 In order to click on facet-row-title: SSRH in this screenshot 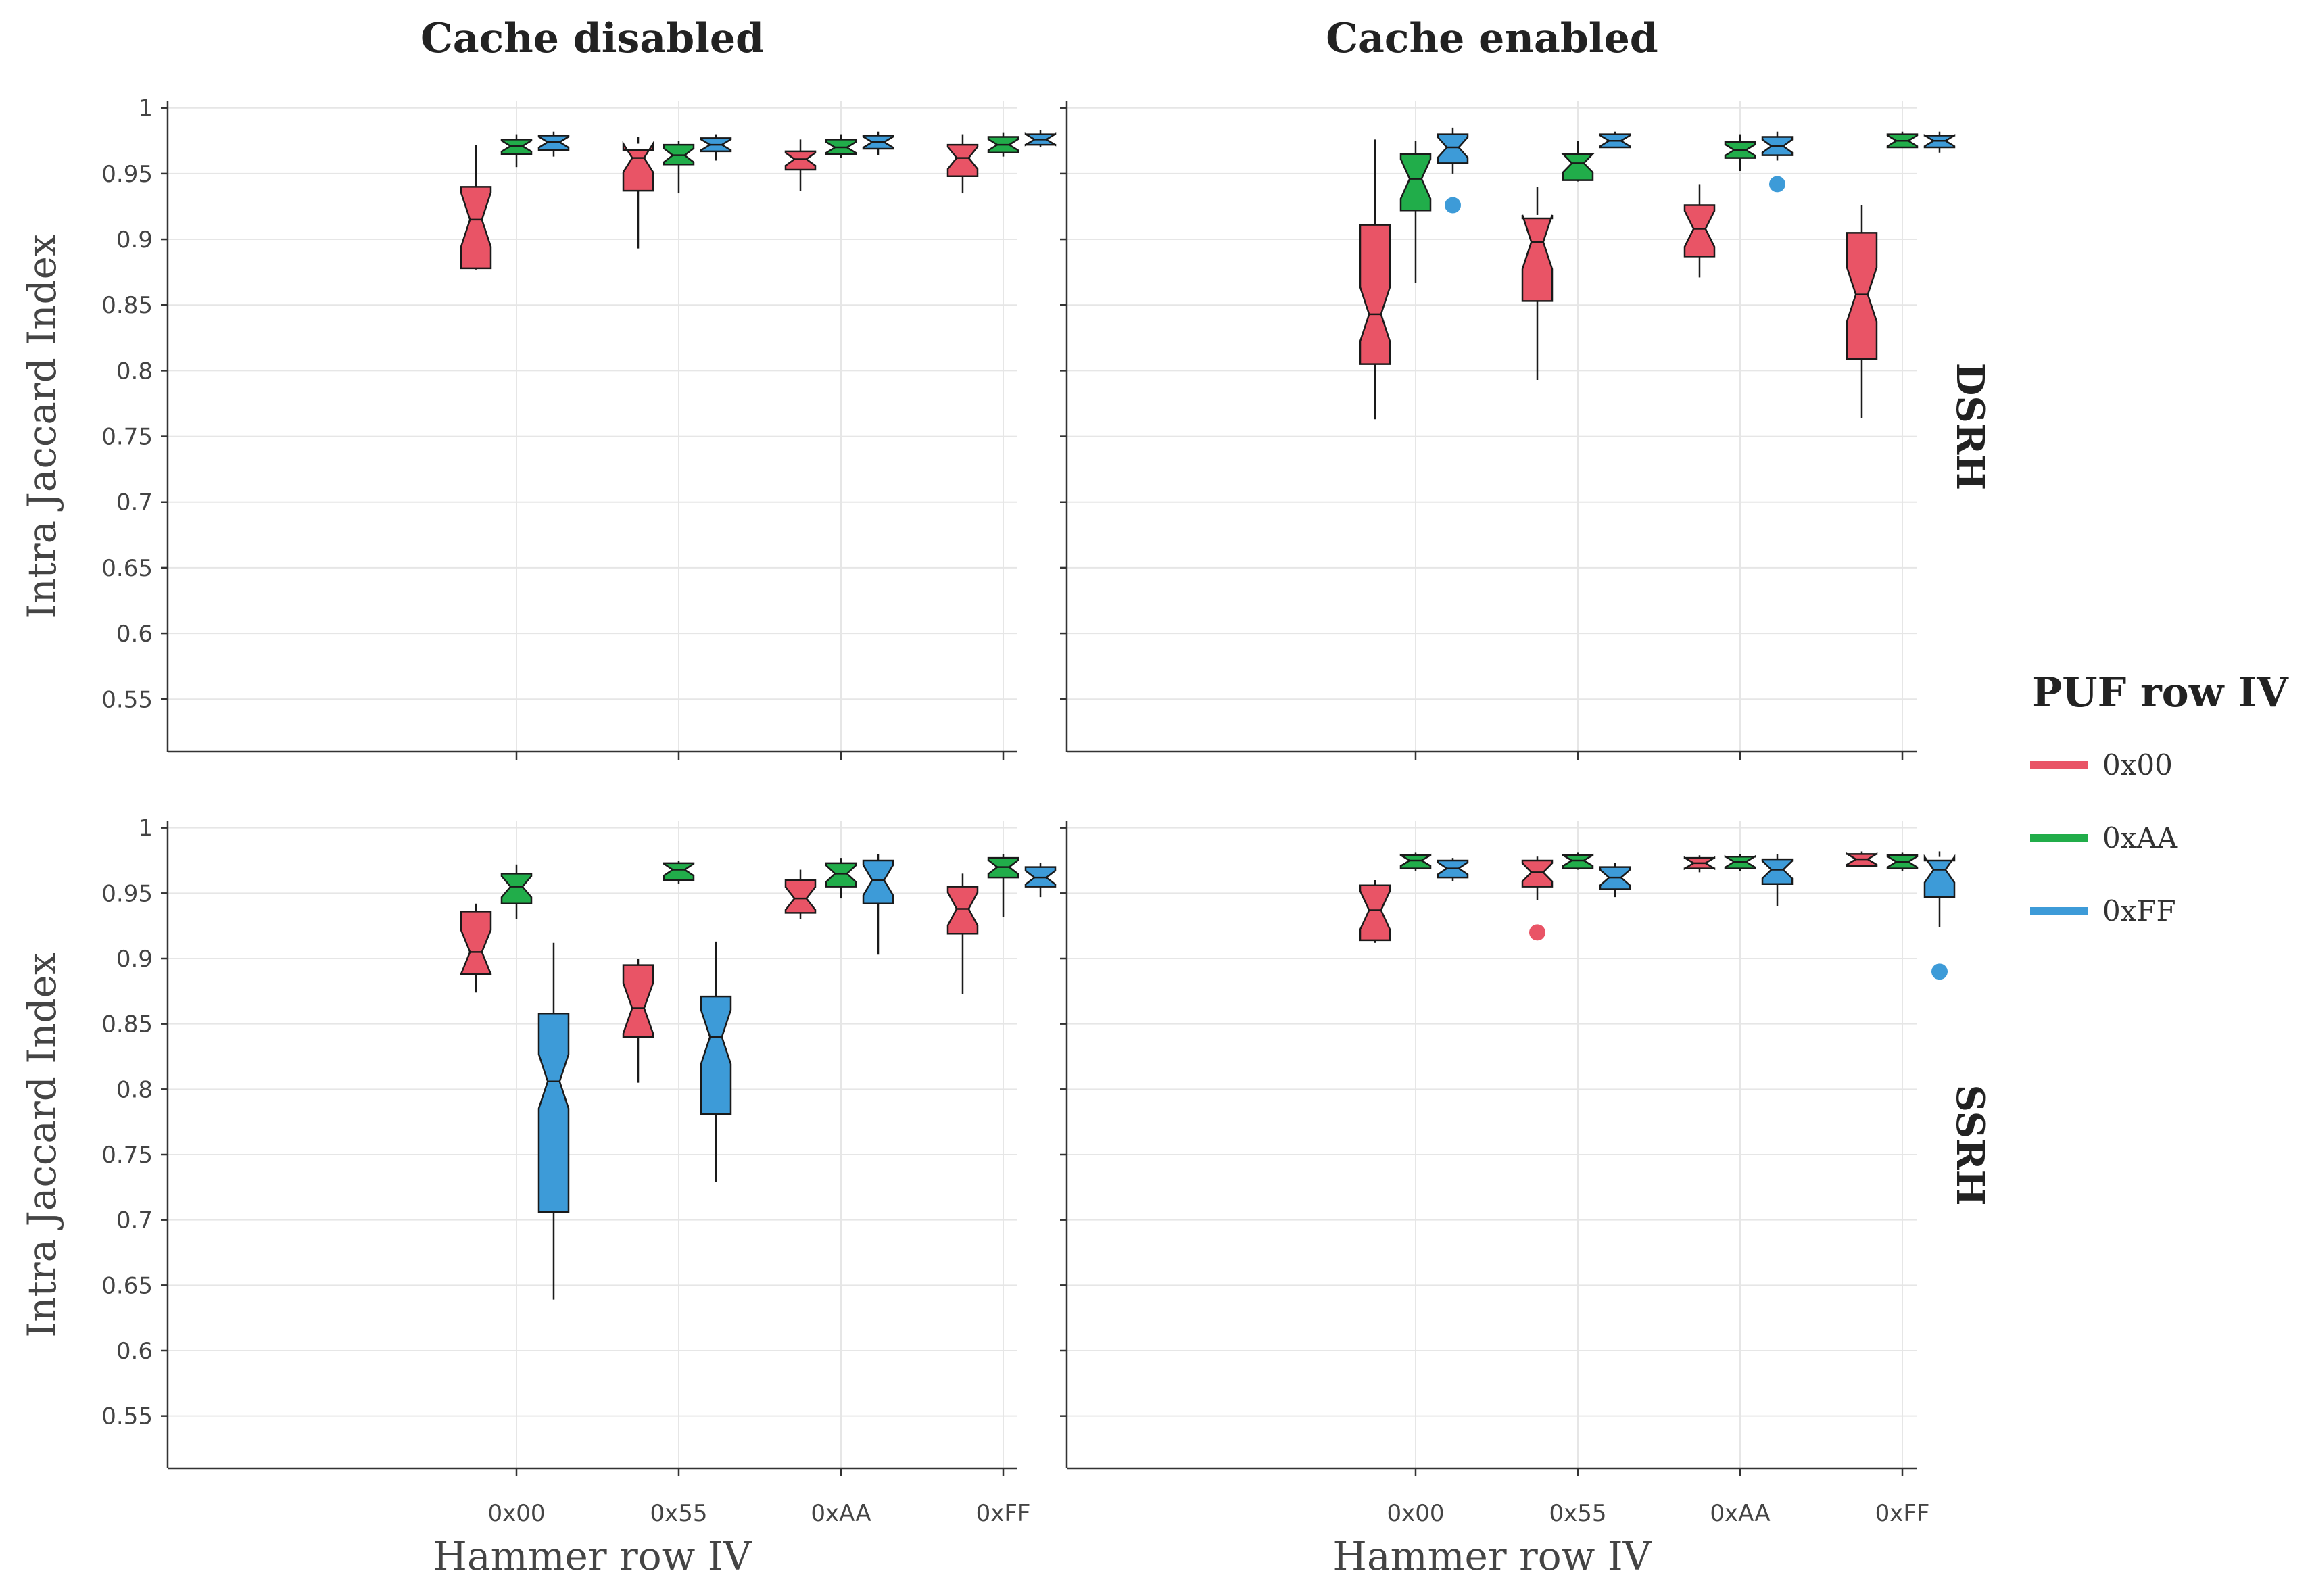, I will do `click(1970, 1145)`.